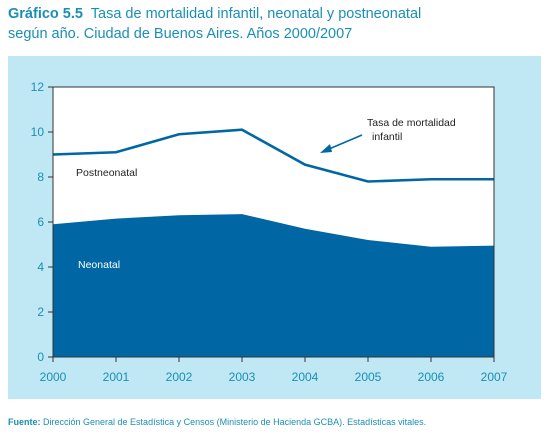 Image resolution: width=558 pixels, height=435 pixels. What do you see at coordinates (242, 377) in the screenshot?
I see `x-tick-label: 2003` at bounding box center [242, 377].